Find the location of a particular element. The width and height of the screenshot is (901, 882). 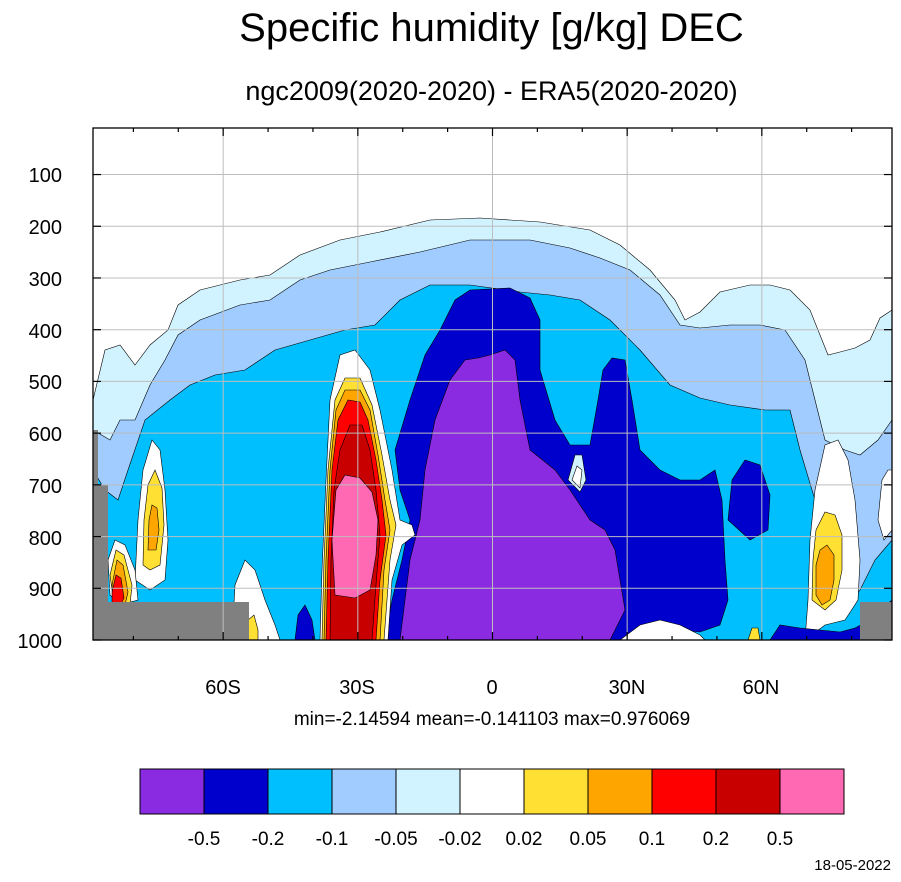

x-axis: 60S 30S 0 30N 60N is located at coordinates (492, 688).